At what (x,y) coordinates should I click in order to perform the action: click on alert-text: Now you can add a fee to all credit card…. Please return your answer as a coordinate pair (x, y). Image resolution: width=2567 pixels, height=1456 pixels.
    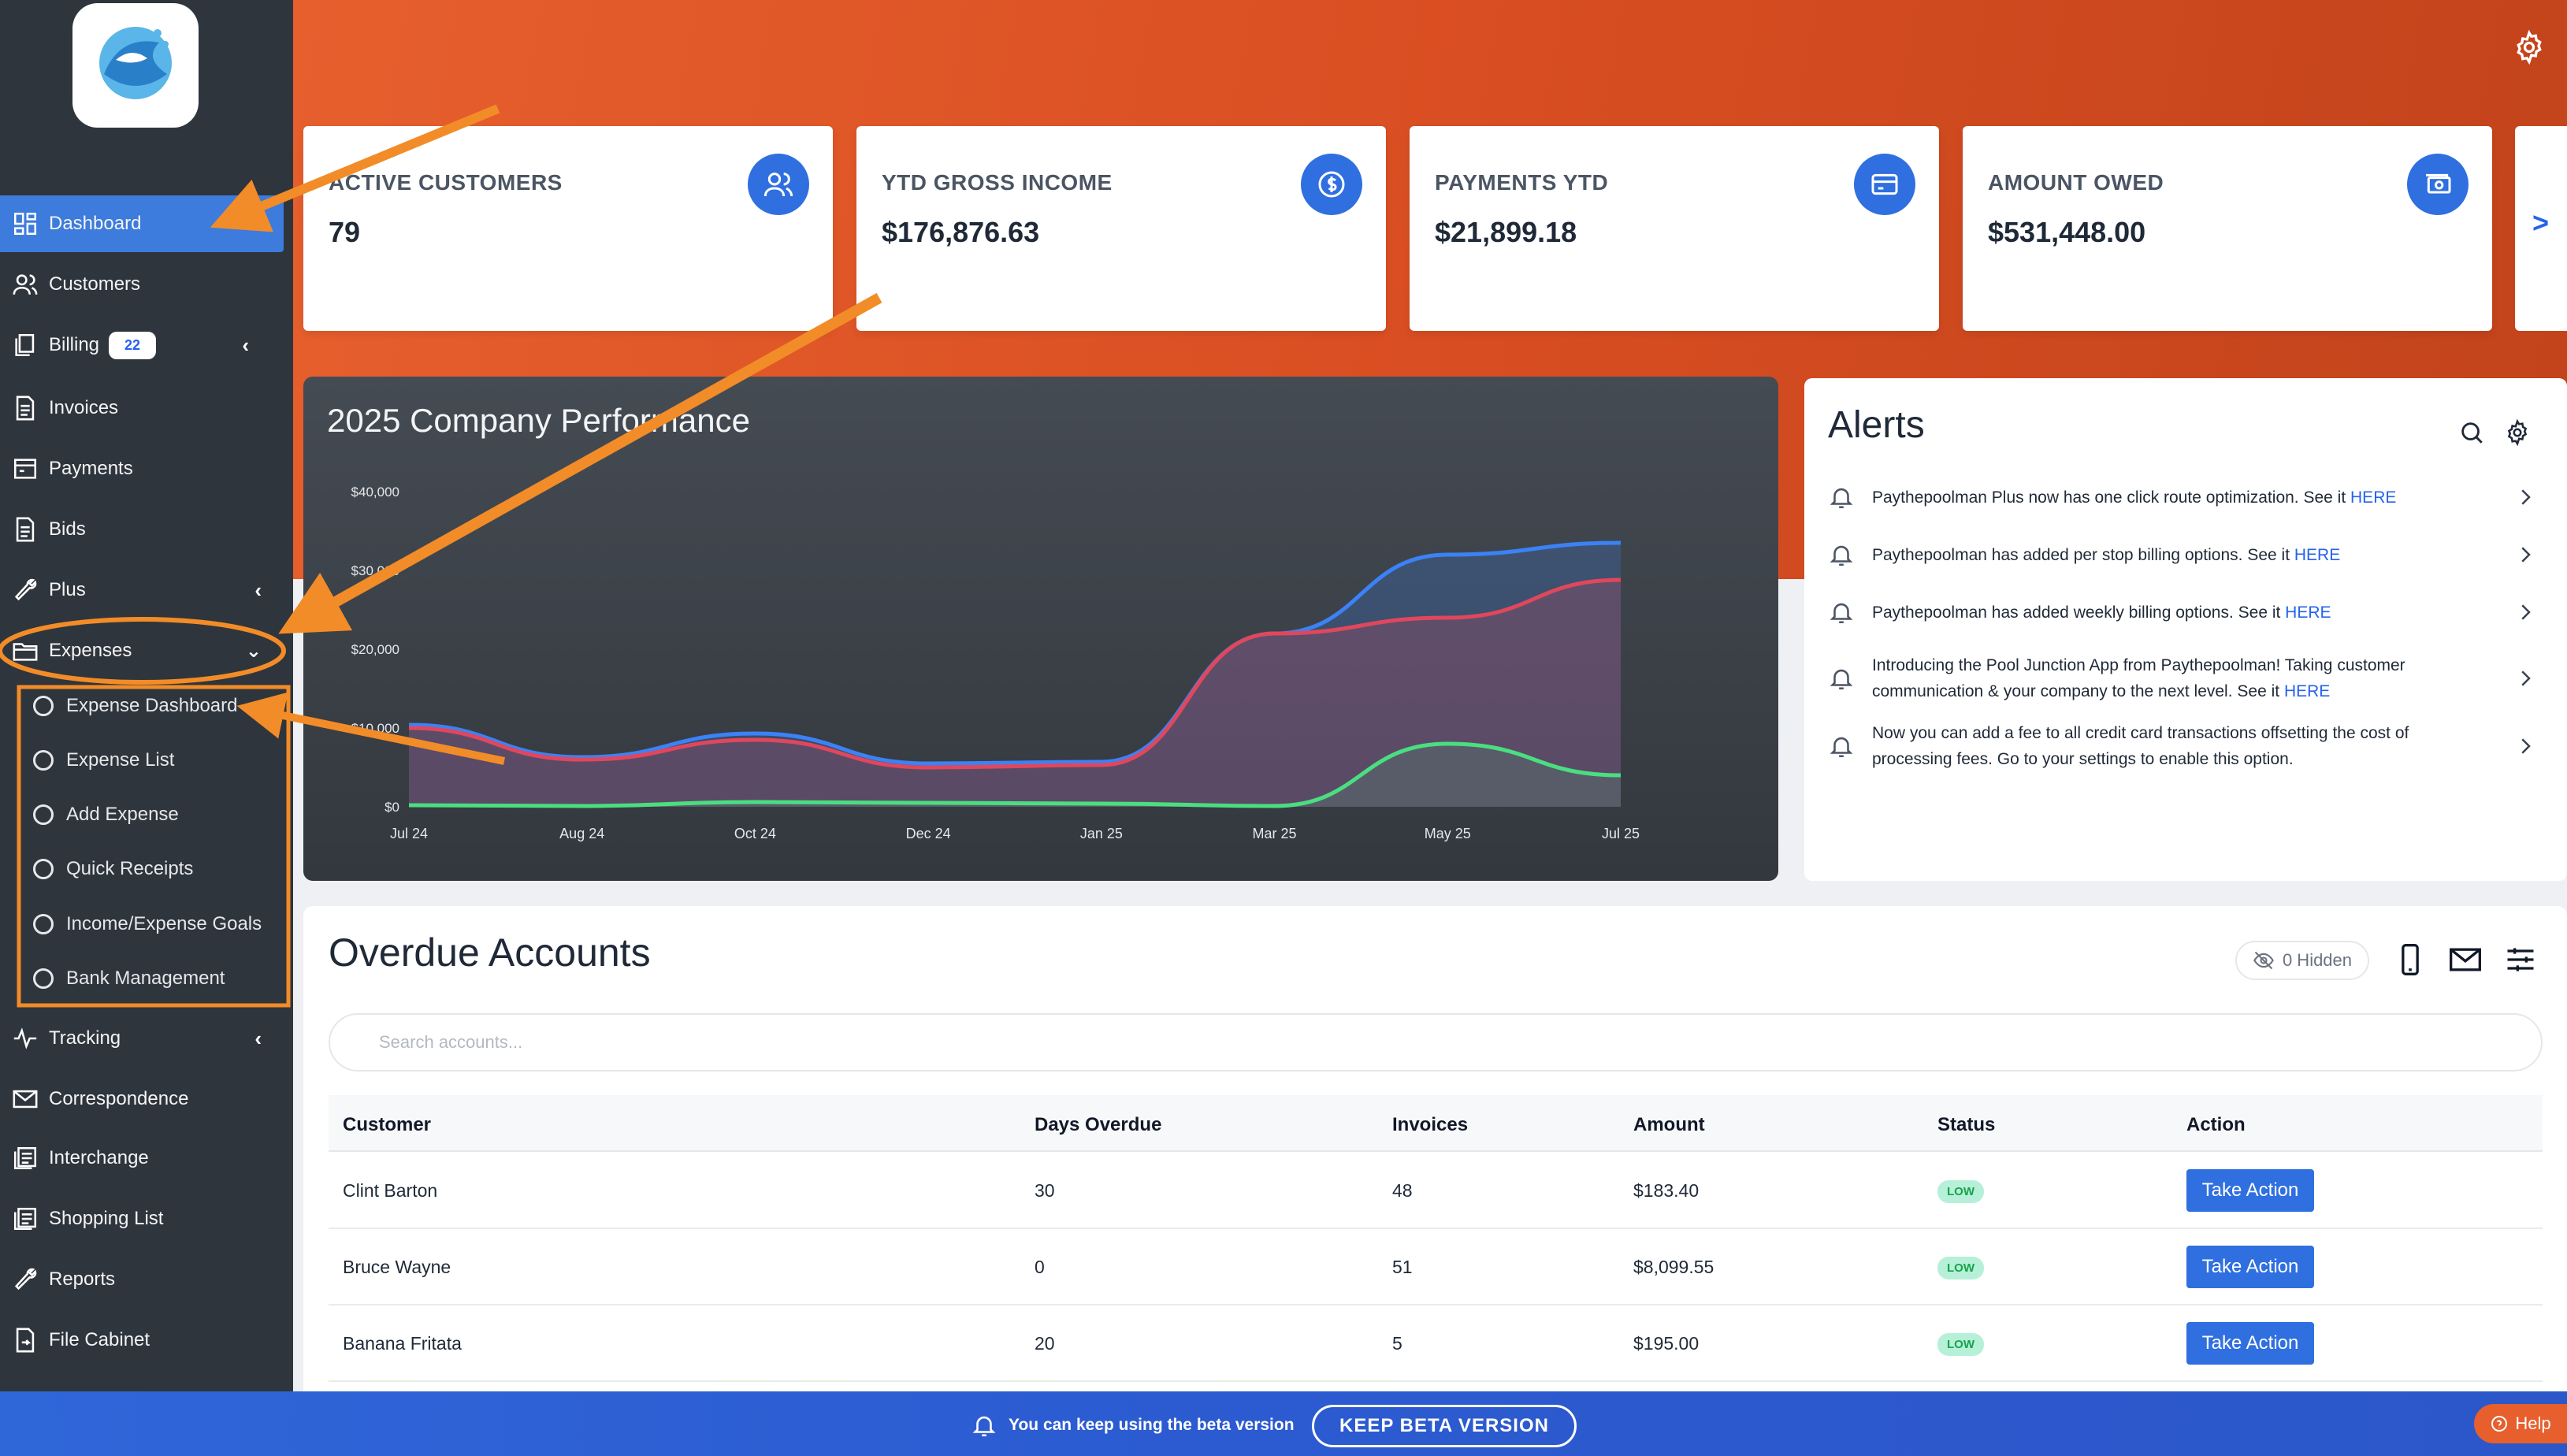
    Looking at the image, I should click on (2141, 746).